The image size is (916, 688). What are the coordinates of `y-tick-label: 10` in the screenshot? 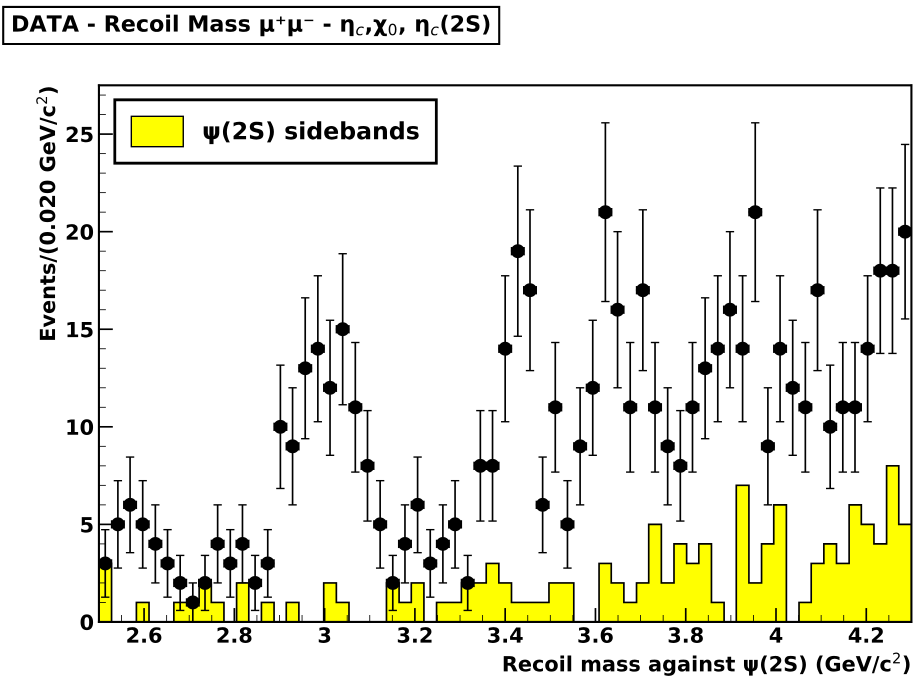 It's located at (80, 427).